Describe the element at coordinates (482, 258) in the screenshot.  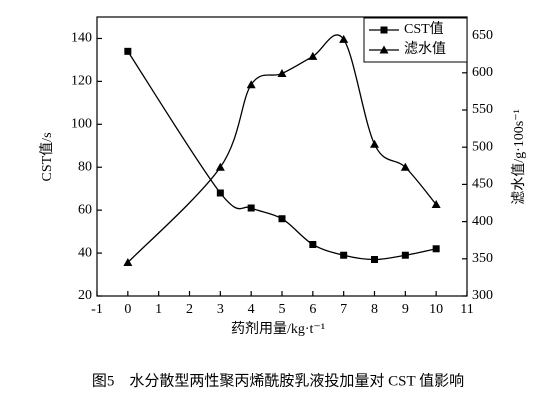
I see `y2-tick-label: 350` at that location.